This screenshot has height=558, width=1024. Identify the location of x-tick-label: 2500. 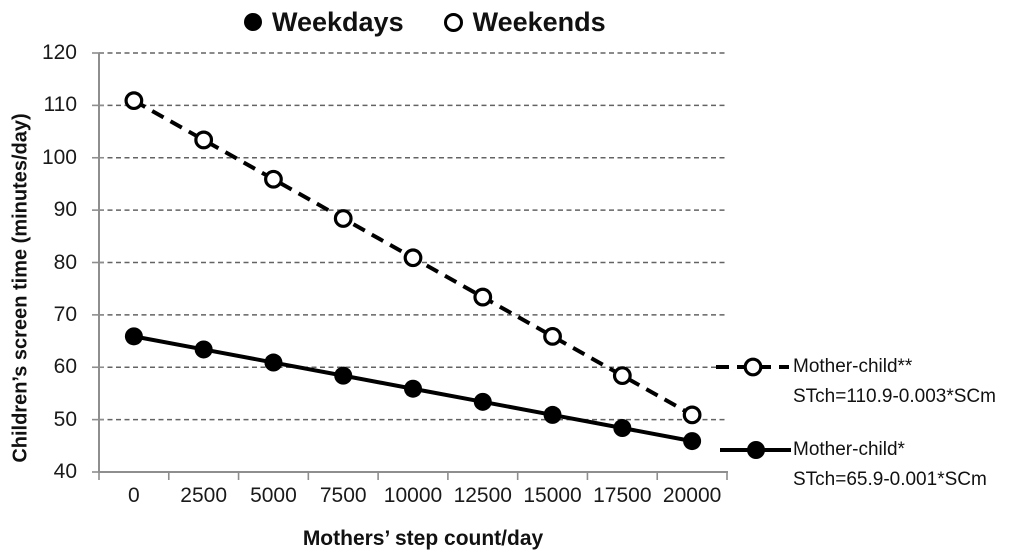
(204, 495).